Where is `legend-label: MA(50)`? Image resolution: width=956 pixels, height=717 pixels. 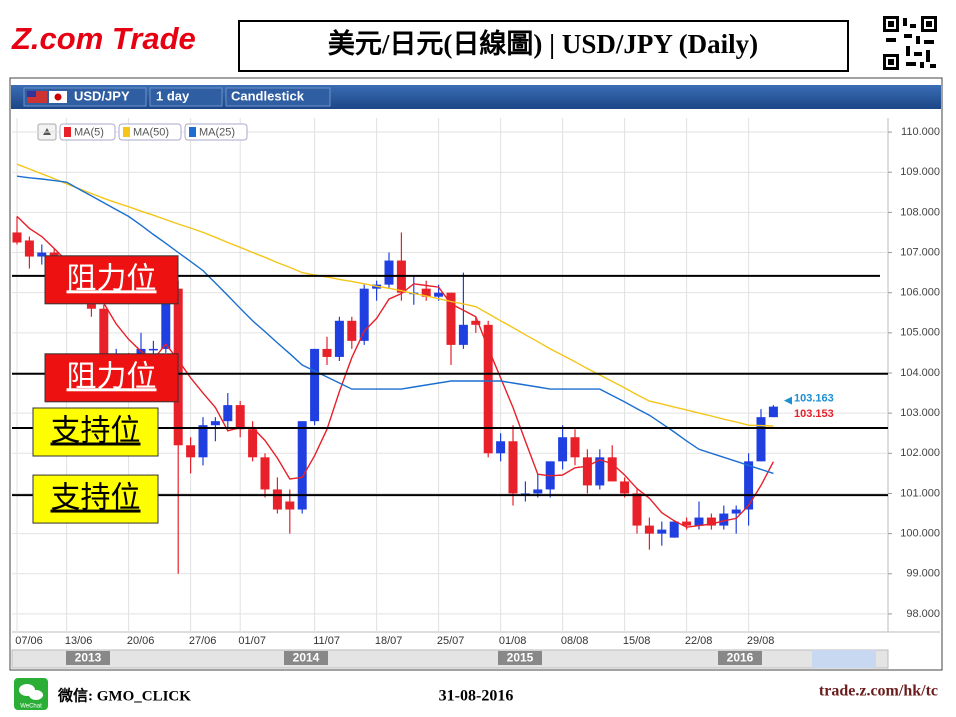
legend-label: MA(50) is located at coordinates (151, 132).